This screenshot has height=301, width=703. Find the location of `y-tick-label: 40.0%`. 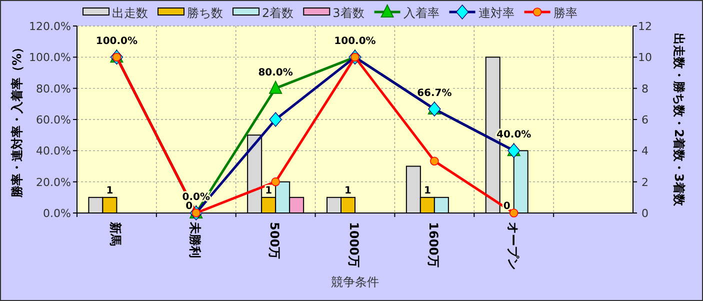

y-tick-label: 40.0% is located at coordinates (53, 151).